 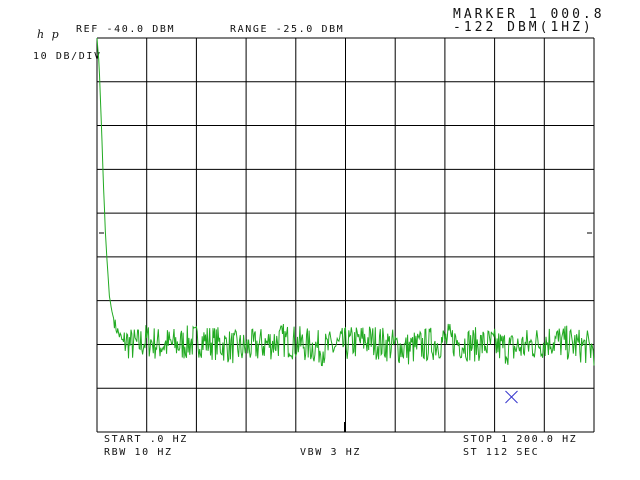 What do you see at coordinates (138, 452) in the screenshot?
I see `resolution-bandwidth-label: RBW 10 HZ` at bounding box center [138, 452].